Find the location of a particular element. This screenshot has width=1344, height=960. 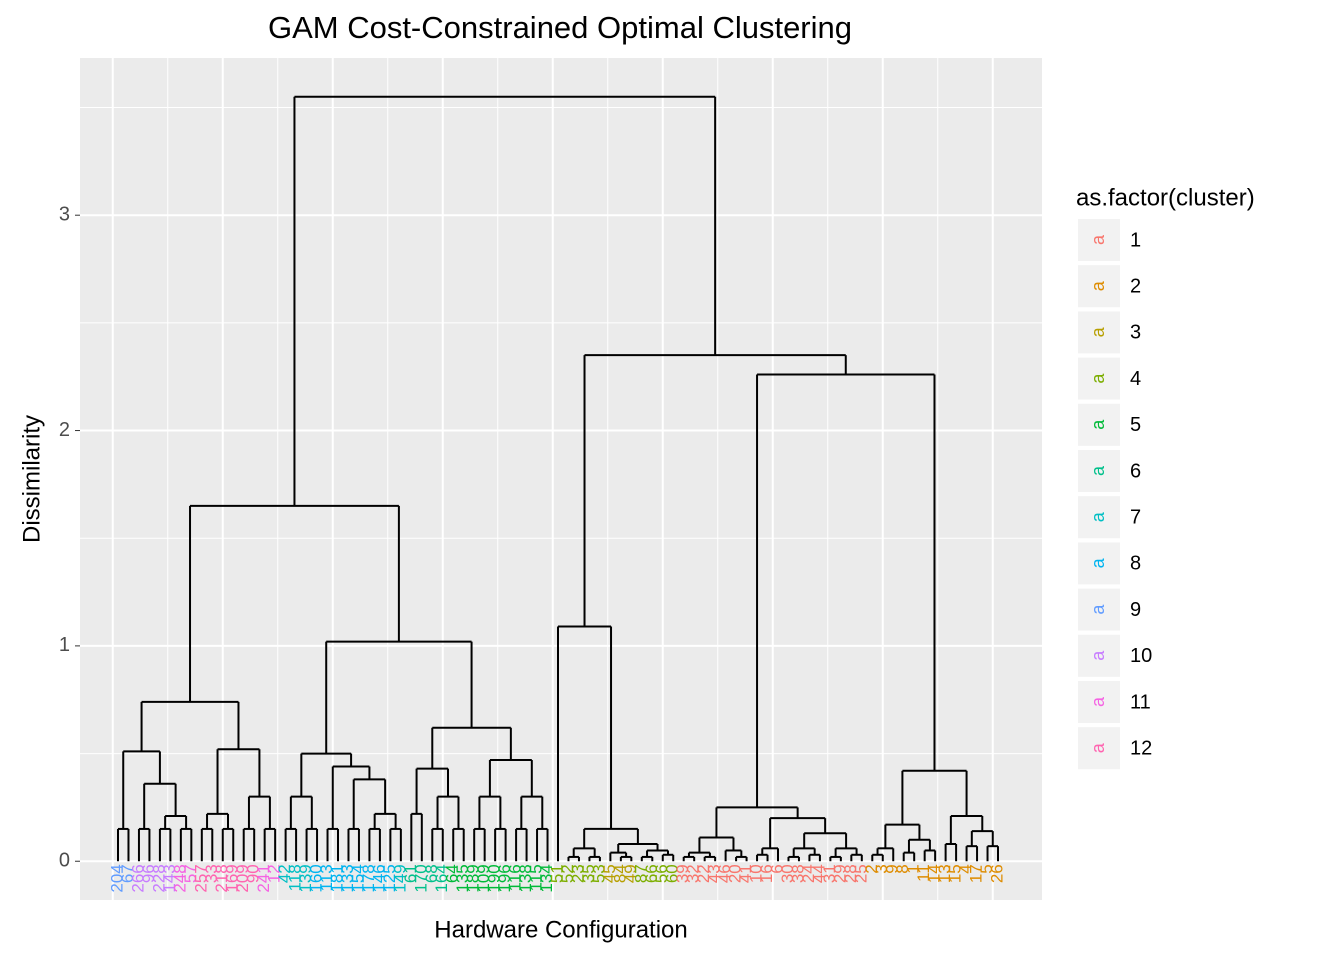

leaf-label: 17 is located at coordinates (976, 873).